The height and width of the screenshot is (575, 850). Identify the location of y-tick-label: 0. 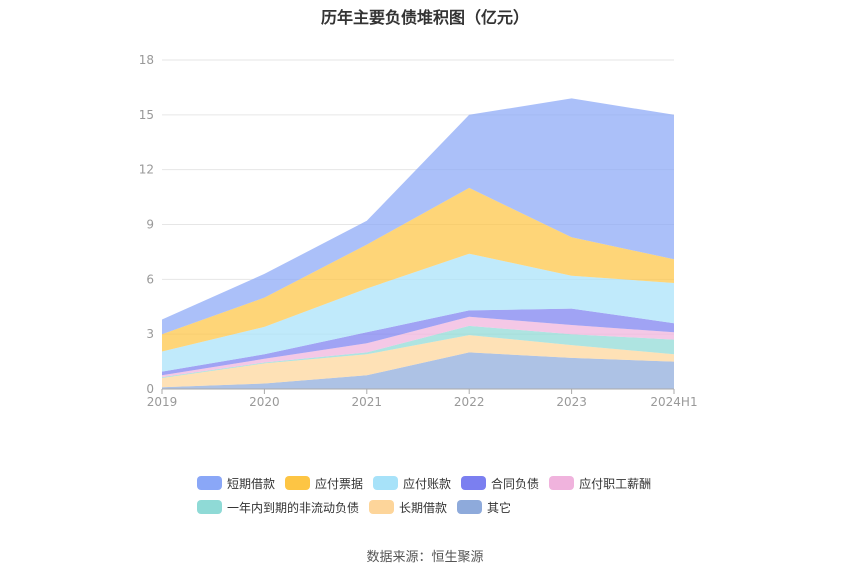
(150, 389).